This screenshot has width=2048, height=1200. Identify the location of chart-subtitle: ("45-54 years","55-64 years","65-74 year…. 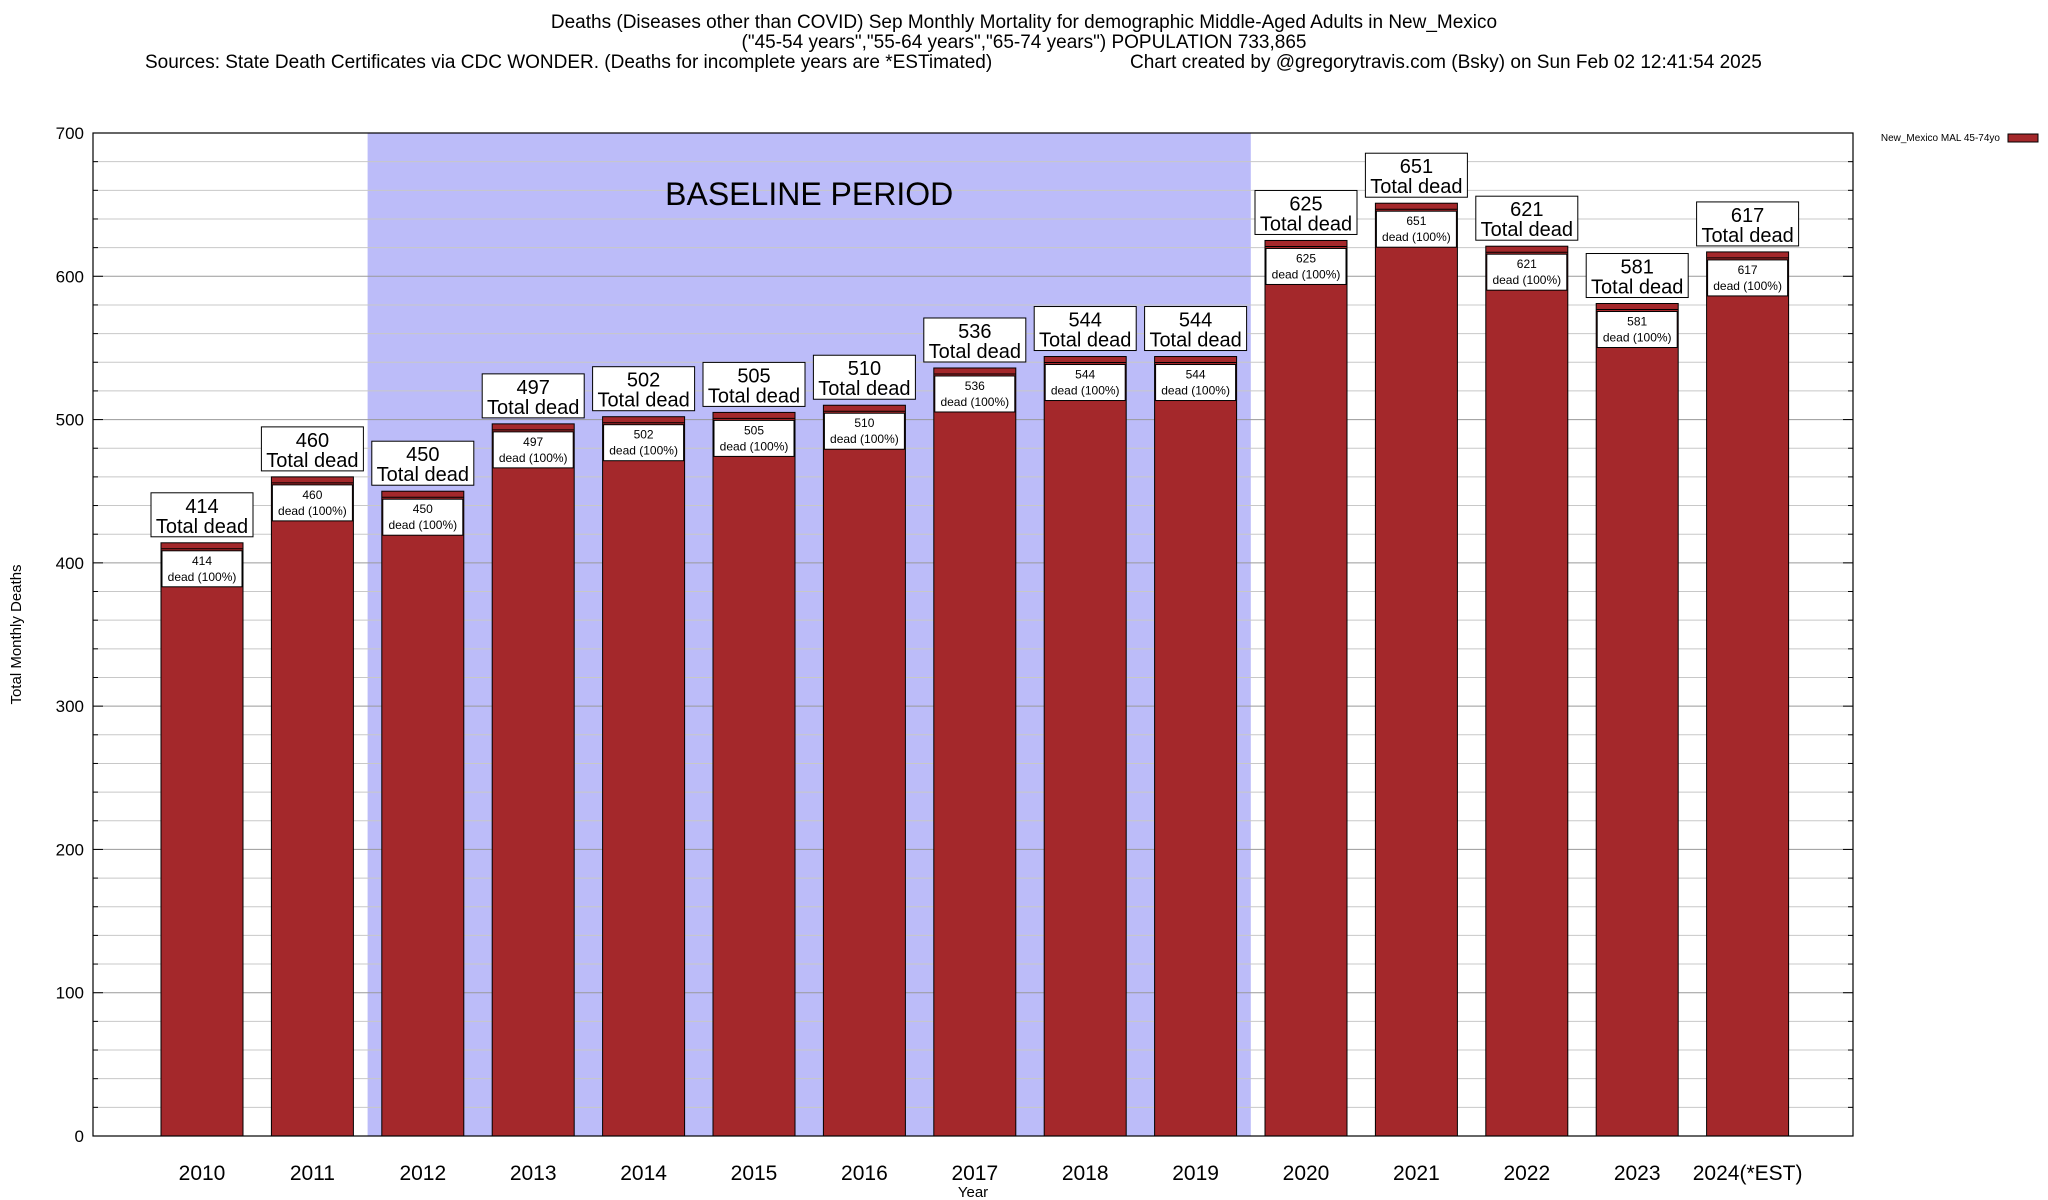
(1024, 42).